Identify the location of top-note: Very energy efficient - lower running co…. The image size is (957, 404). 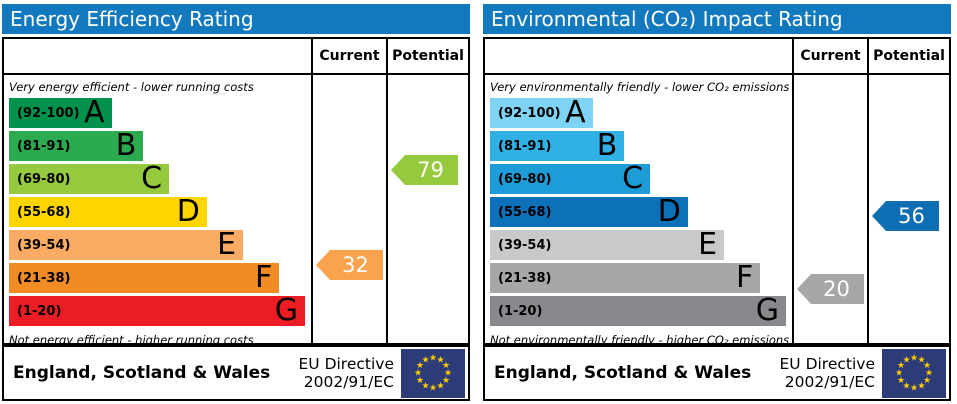
(131, 87).